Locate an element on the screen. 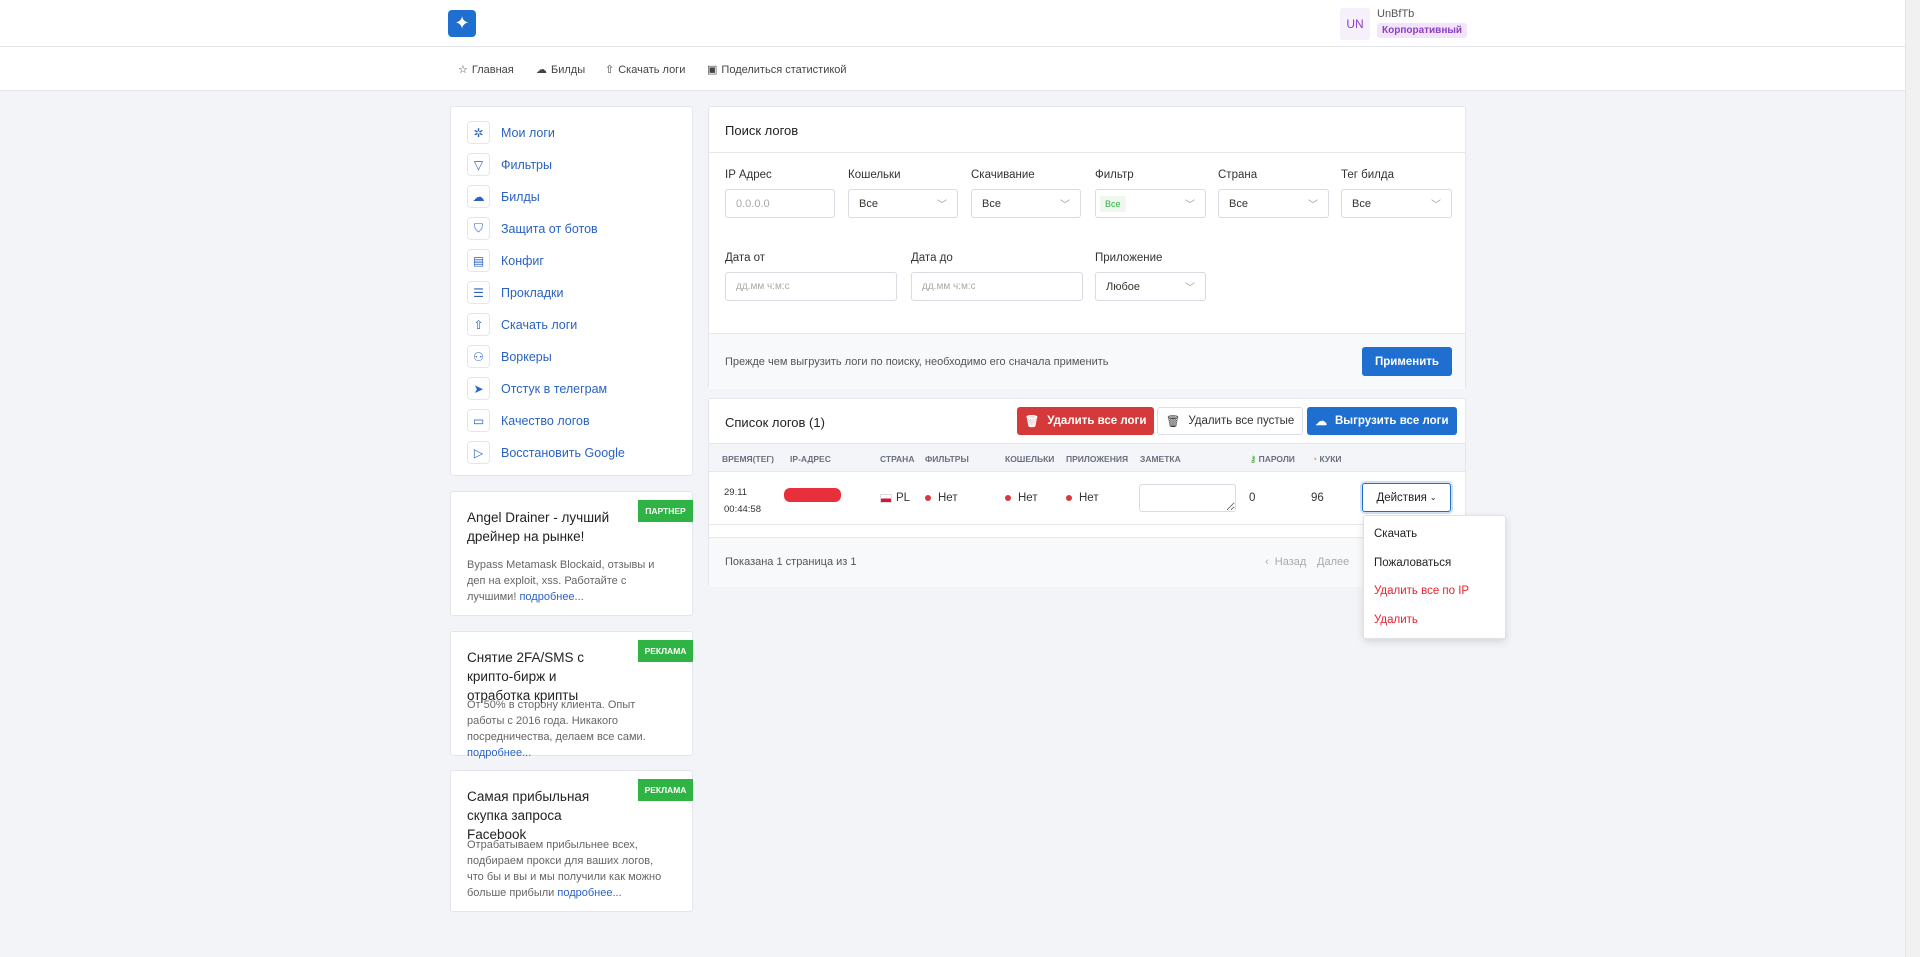 The width and height of the screenshot is (1920, 957). col-label: ПАРОЛИ is located at coordinates (1276, 459).